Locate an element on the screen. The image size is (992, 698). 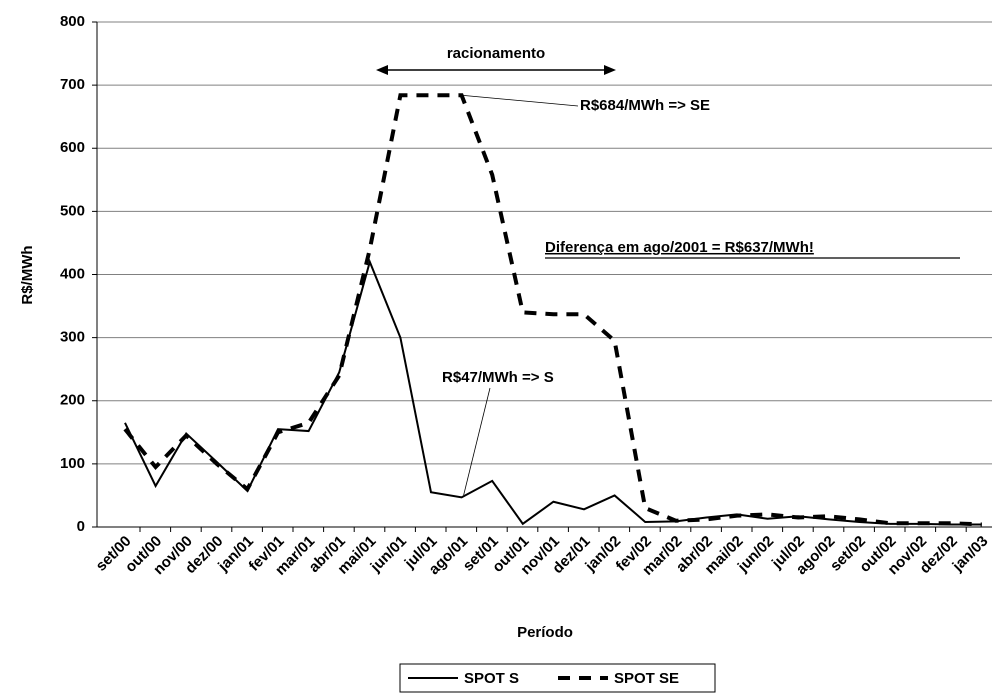
annotation: racionamento is located at coordinates (496, 53).